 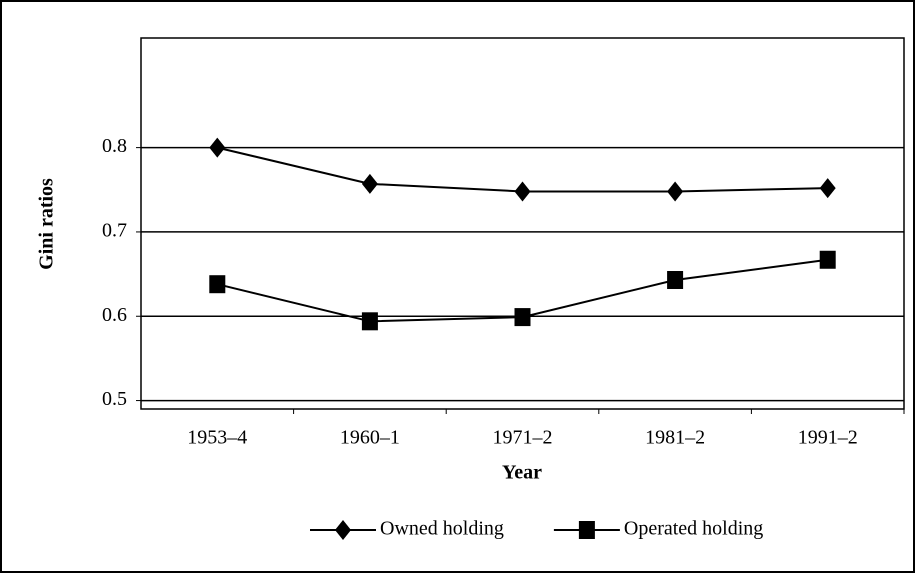 What do you see at coordinates (828, 438) in the screenshot?
I see `x-tick-label: 1991–2` at bounding box center [828, 438].